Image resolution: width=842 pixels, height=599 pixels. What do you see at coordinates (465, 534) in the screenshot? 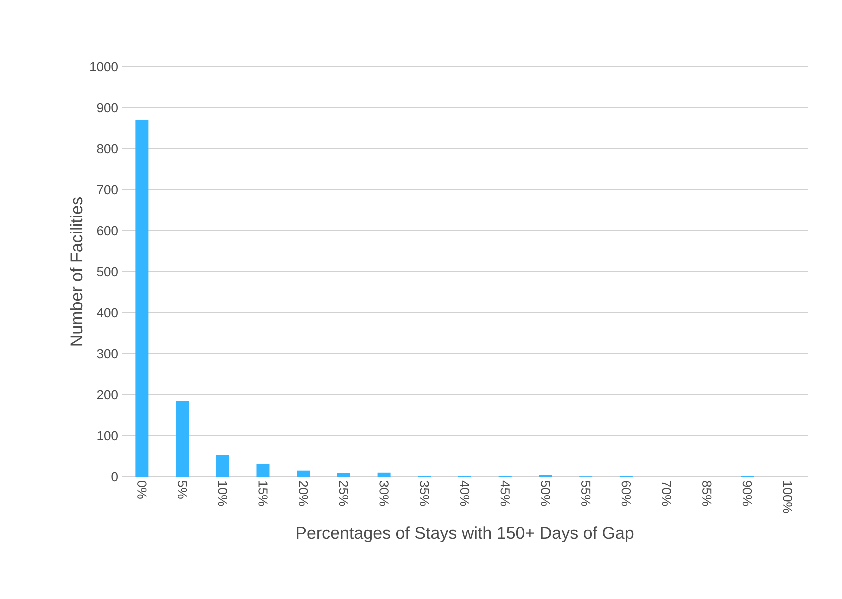
I see `x-axis-title: Percentages of Stays with 150+ Days of Gap` at bounding box center [465, 534].